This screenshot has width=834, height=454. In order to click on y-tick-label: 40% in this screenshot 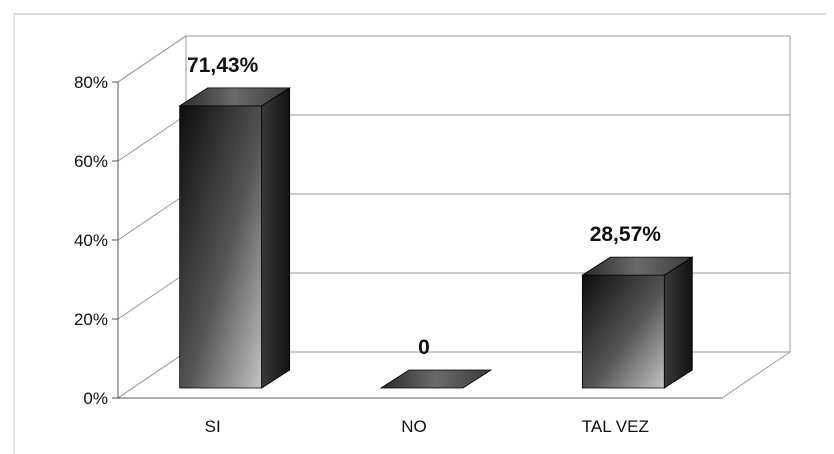, I will do `click(91, 240)`.